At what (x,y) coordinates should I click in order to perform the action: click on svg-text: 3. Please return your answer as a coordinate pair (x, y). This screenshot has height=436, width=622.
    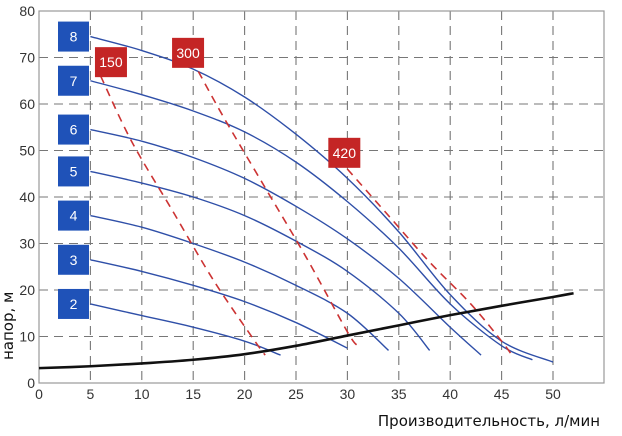
    Looking at the image, I should click on (74, 260).